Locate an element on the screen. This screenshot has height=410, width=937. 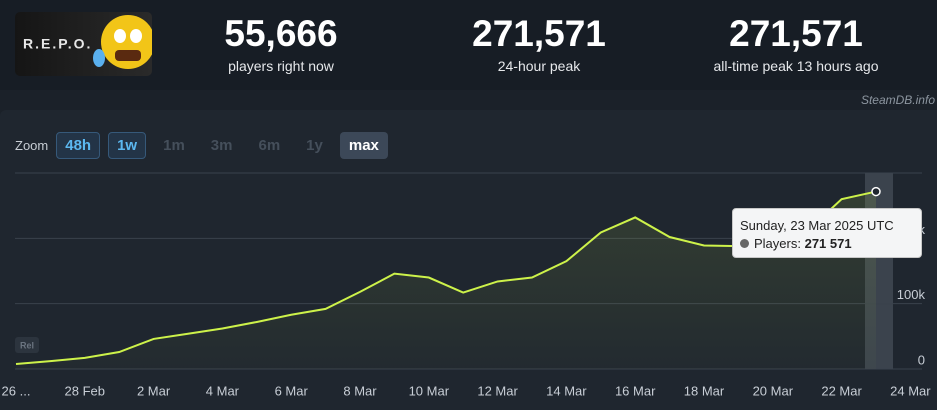
logo-mouth is located at coordinates (128, 55).